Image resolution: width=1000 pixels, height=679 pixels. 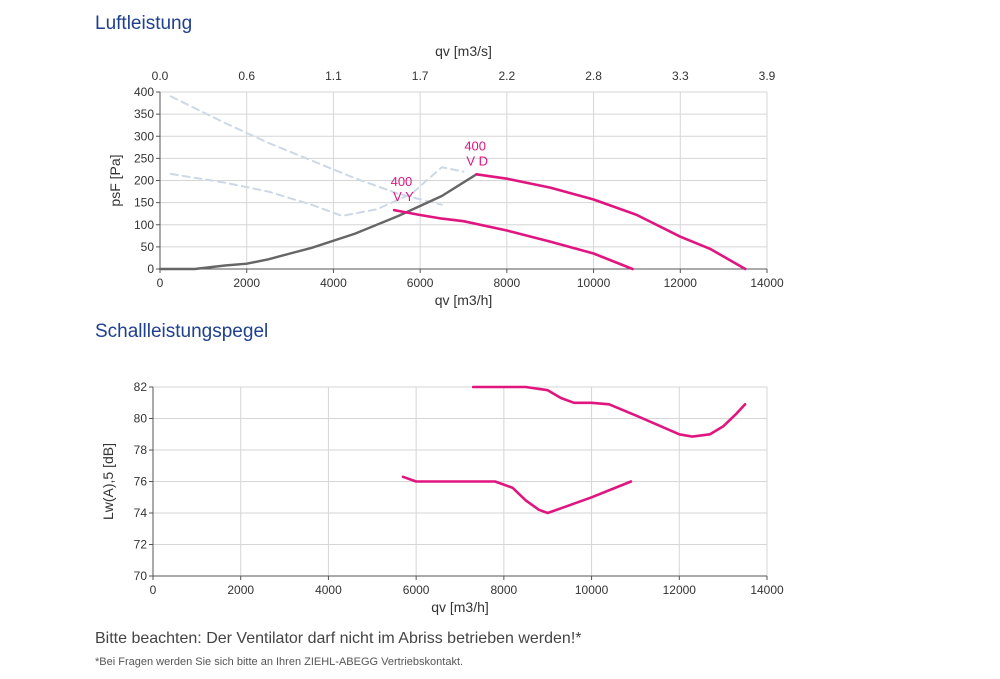 I want to click on y-tick-label: 350, so click(x=144, y=114).